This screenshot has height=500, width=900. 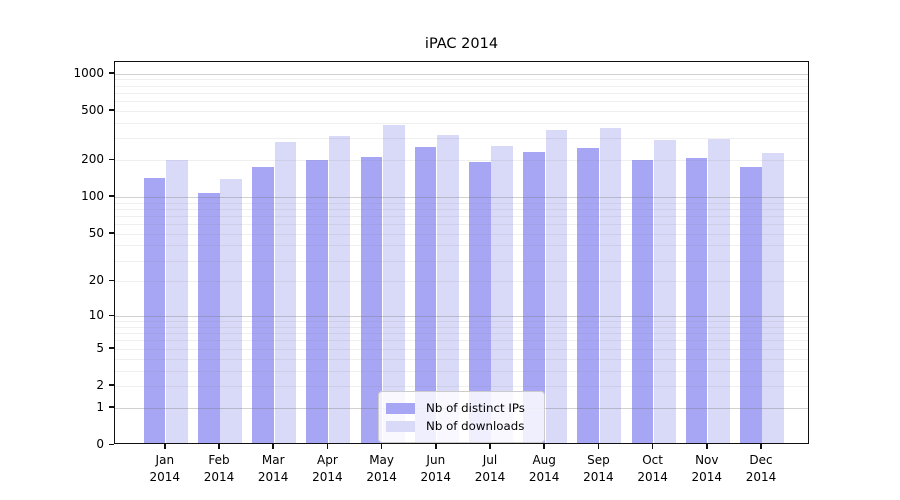 What do you see at coordinates (400, 408) in the screenshot?
I see `legend-swatch-distinct-ips` at bounding box center [400, 408].